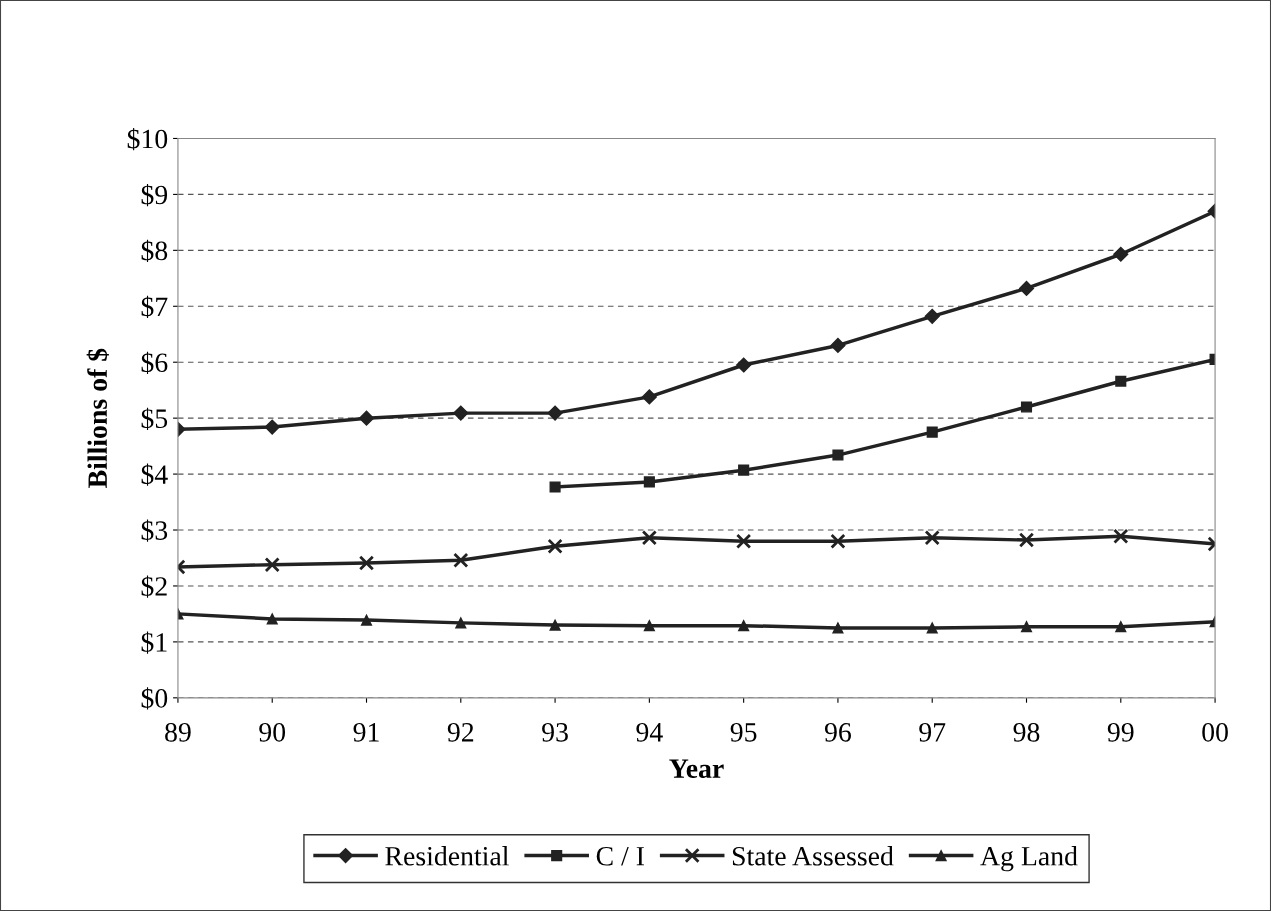  What do you see at coordinates (154, 418) in the screenshot?
I see `y-tick-label: $5` at bounding box center [154, 418].